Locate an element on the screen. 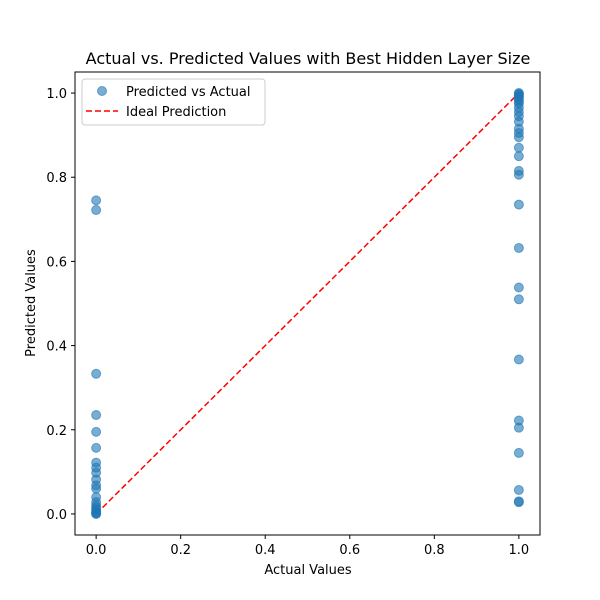 This screenshot has height=600, width=600. y-tick-label: 0.2 is located at coordinates (56, 431).